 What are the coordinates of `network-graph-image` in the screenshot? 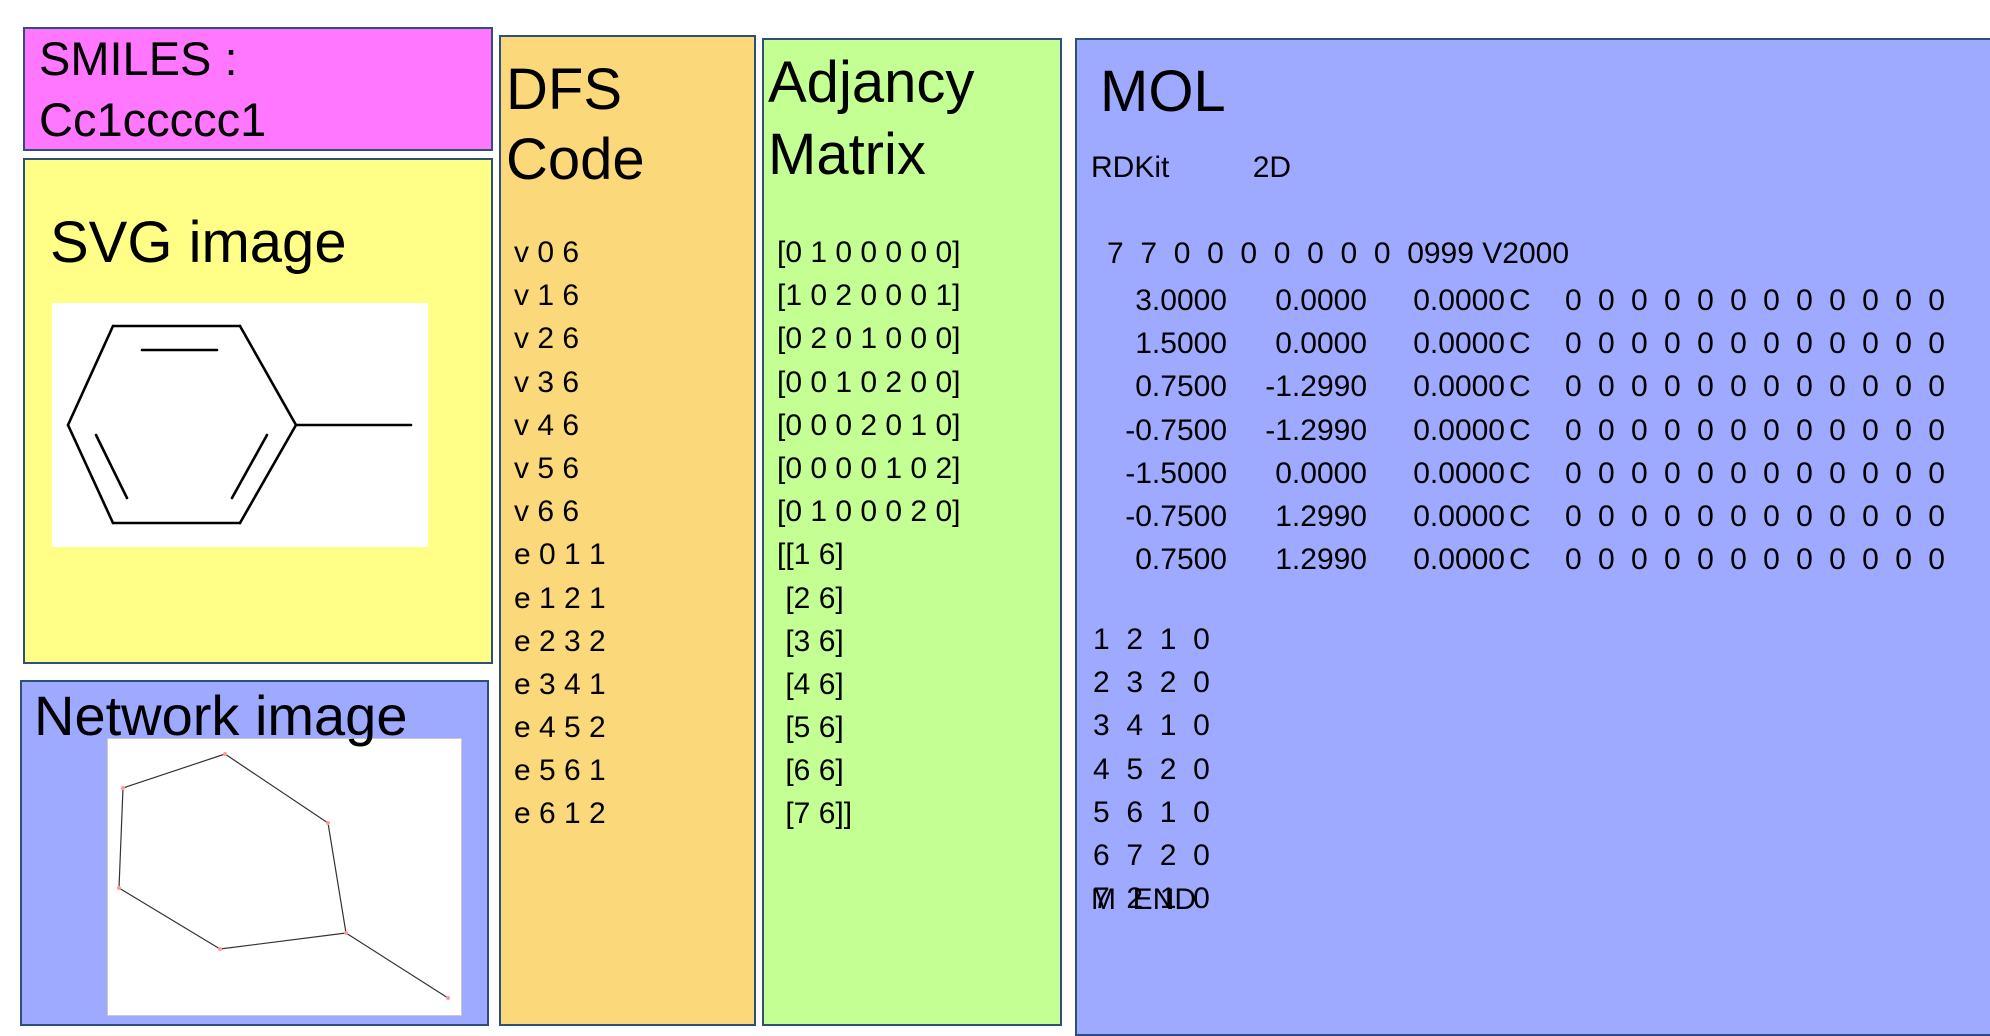 It's located at (284, 877).